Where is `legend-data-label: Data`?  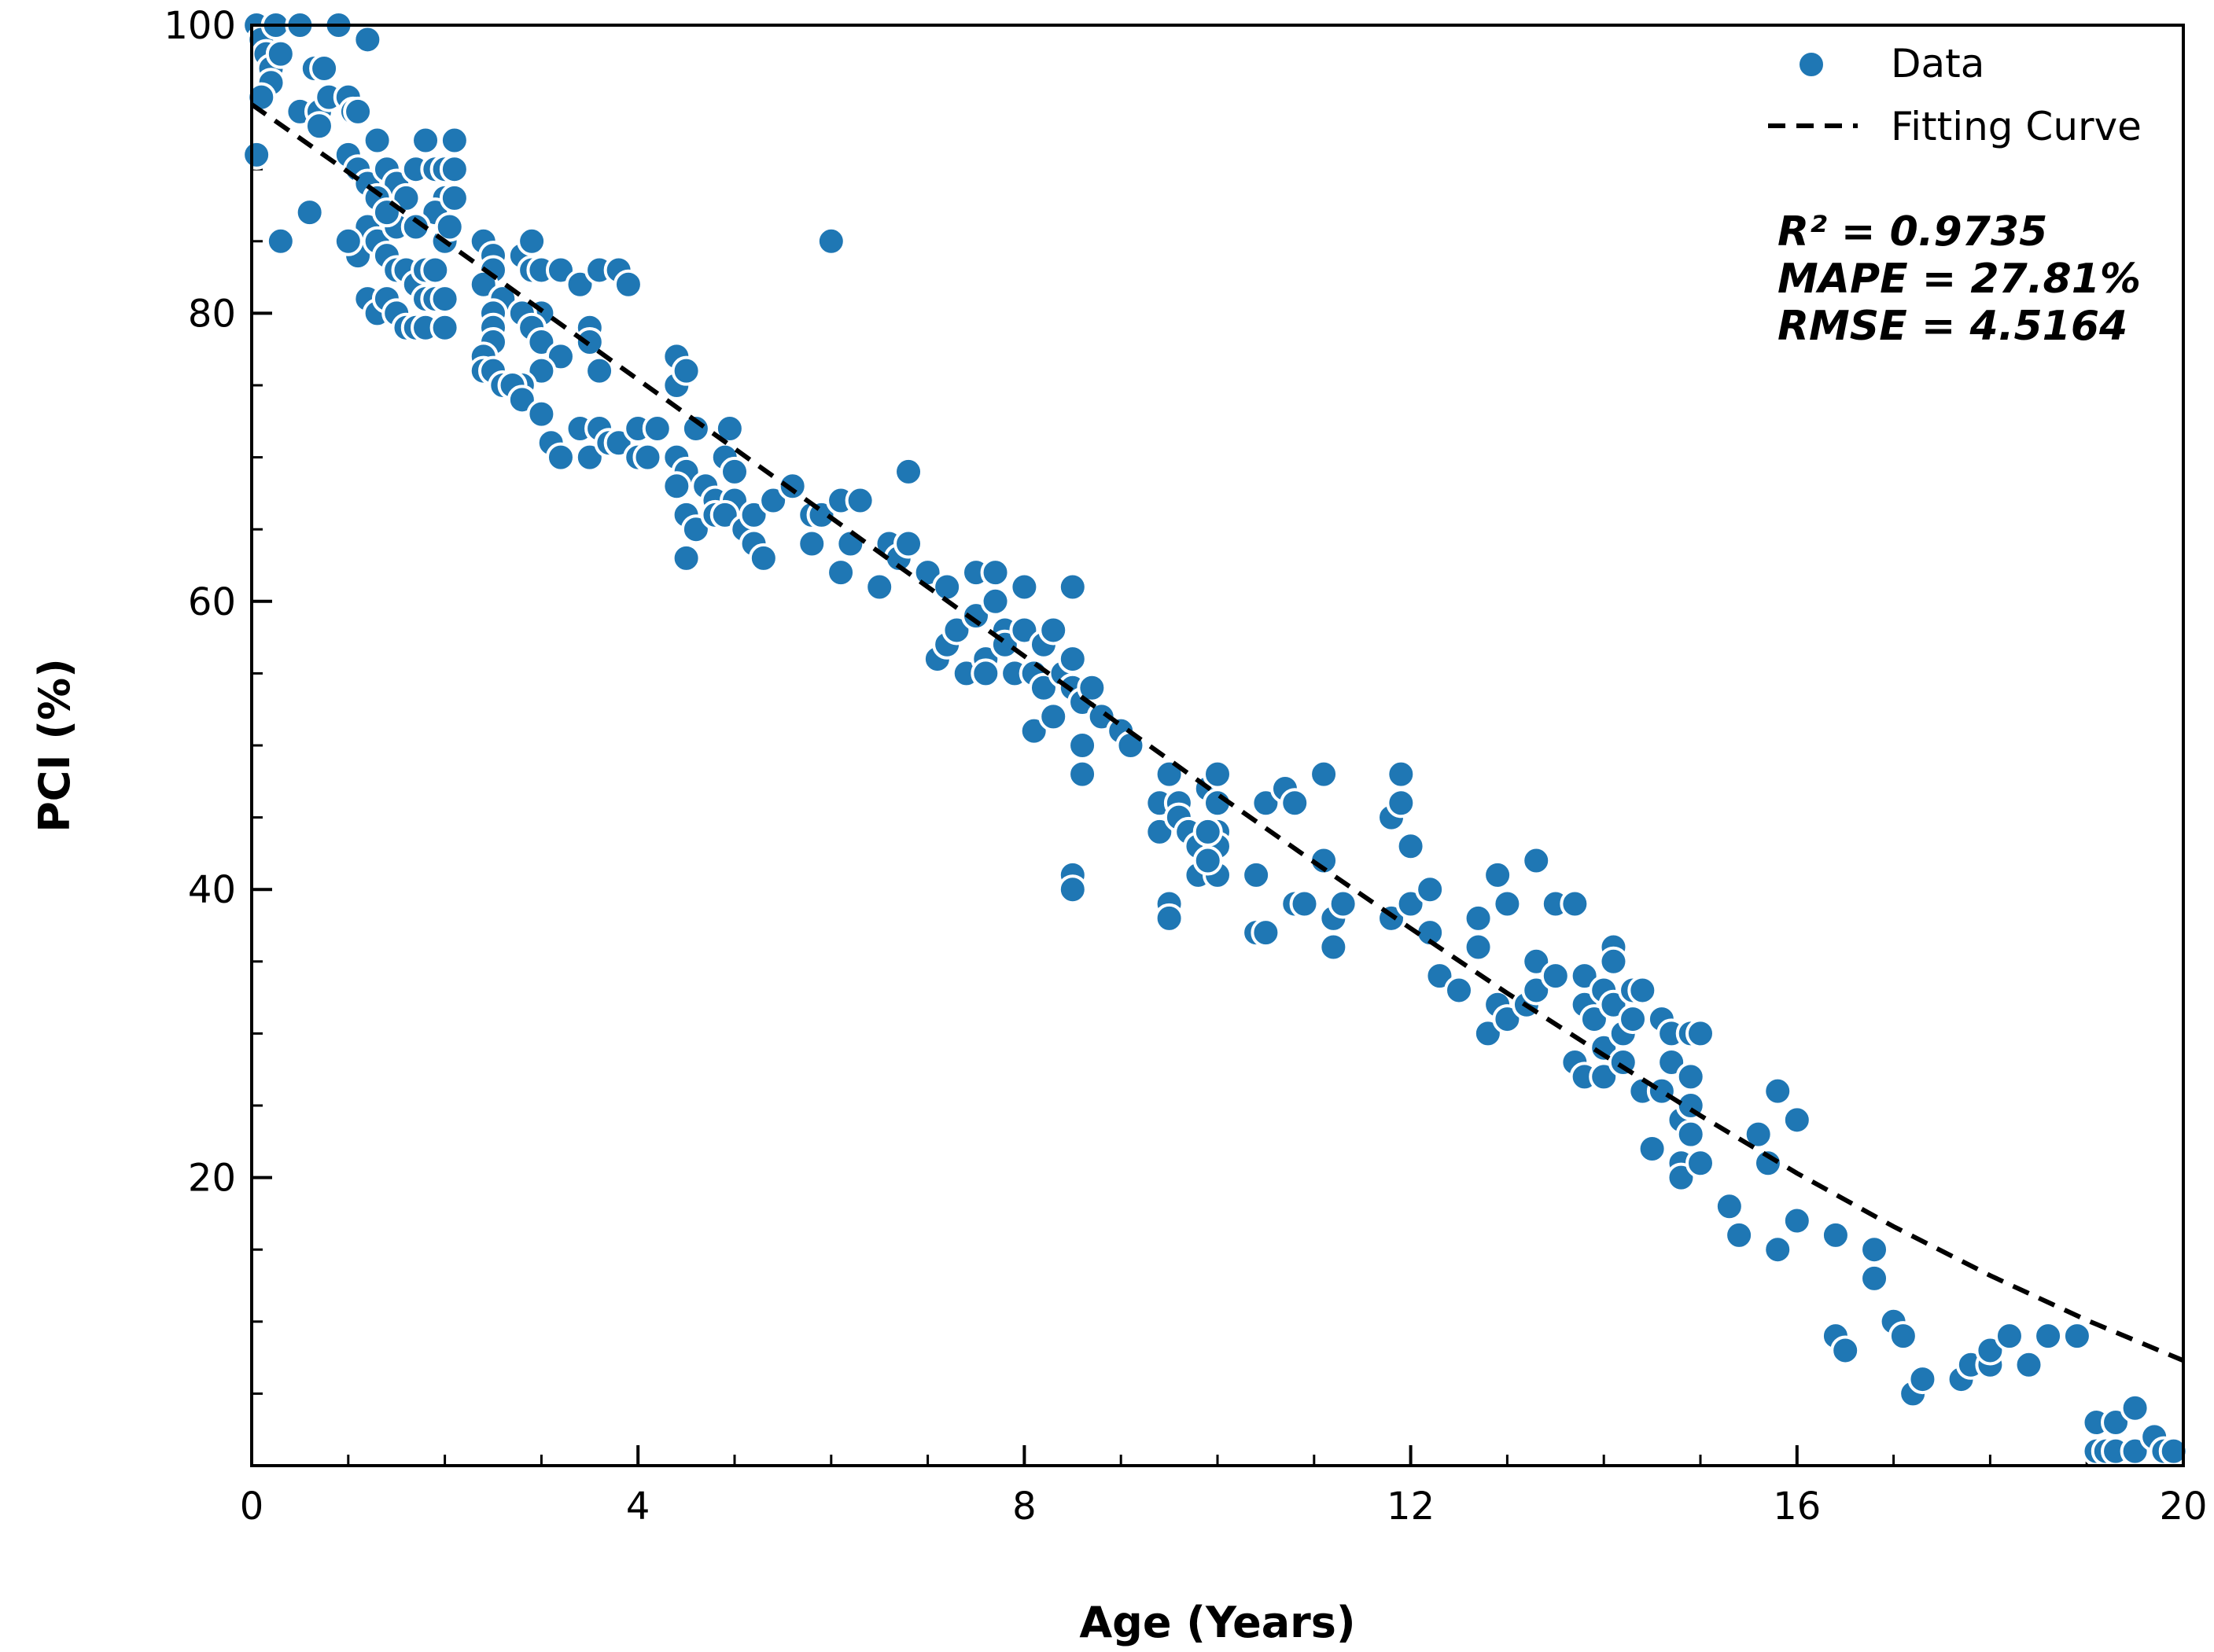
legend-data-label: Data is located at coordinates (1938, 63).